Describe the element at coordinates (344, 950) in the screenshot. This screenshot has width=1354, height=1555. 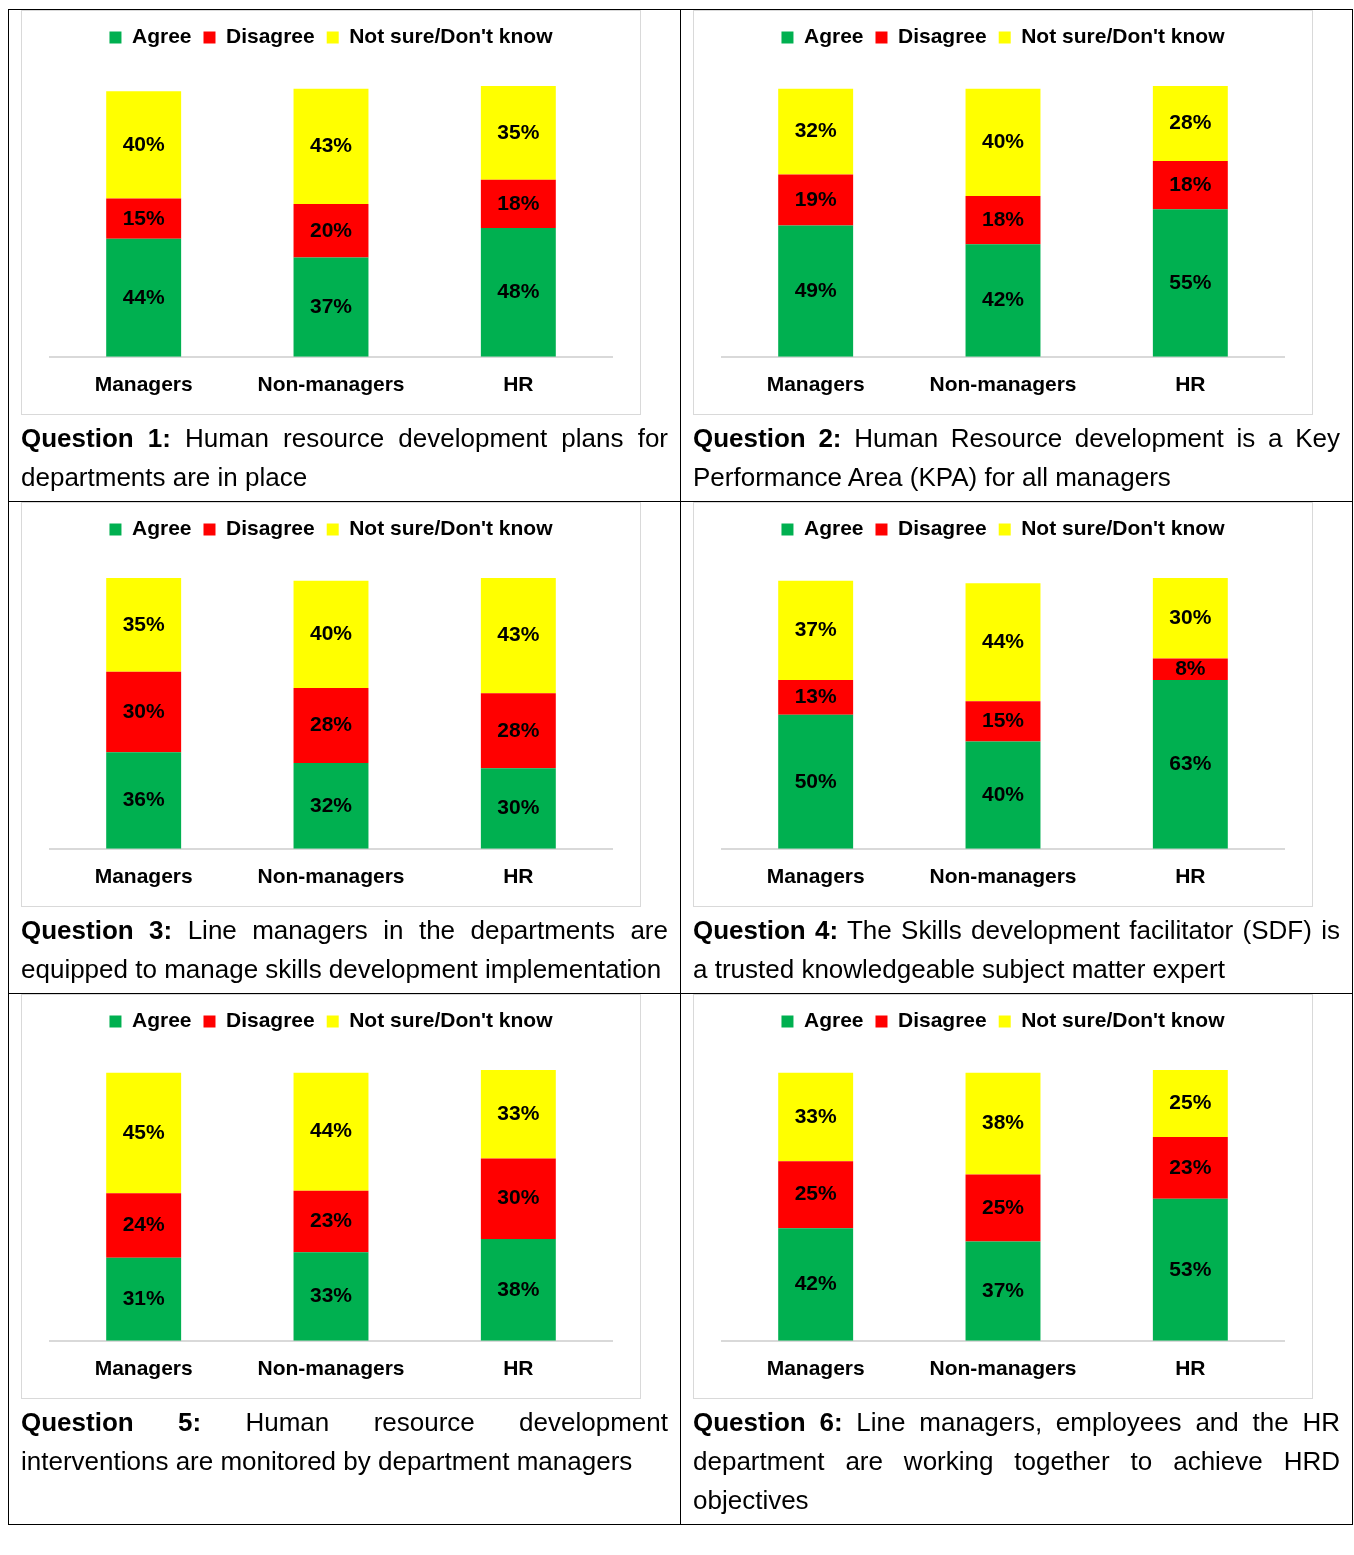
I see `text: Question 3: Line managers in the departments are equipped to manage skills development implementation` at that location.